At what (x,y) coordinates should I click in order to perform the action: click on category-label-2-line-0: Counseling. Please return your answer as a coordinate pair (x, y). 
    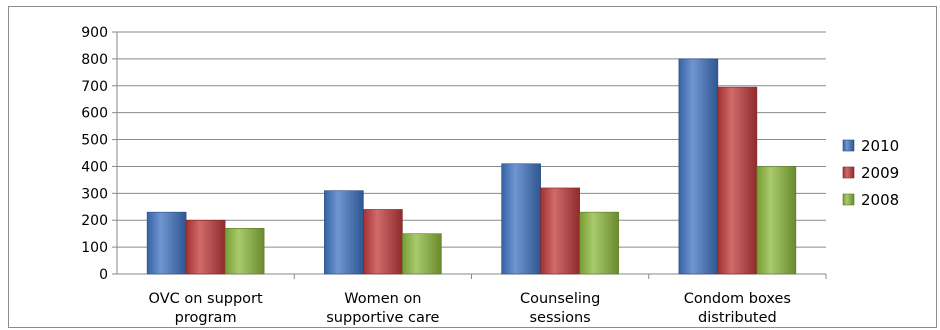
    Looking at the image, I should click on (560, 299).